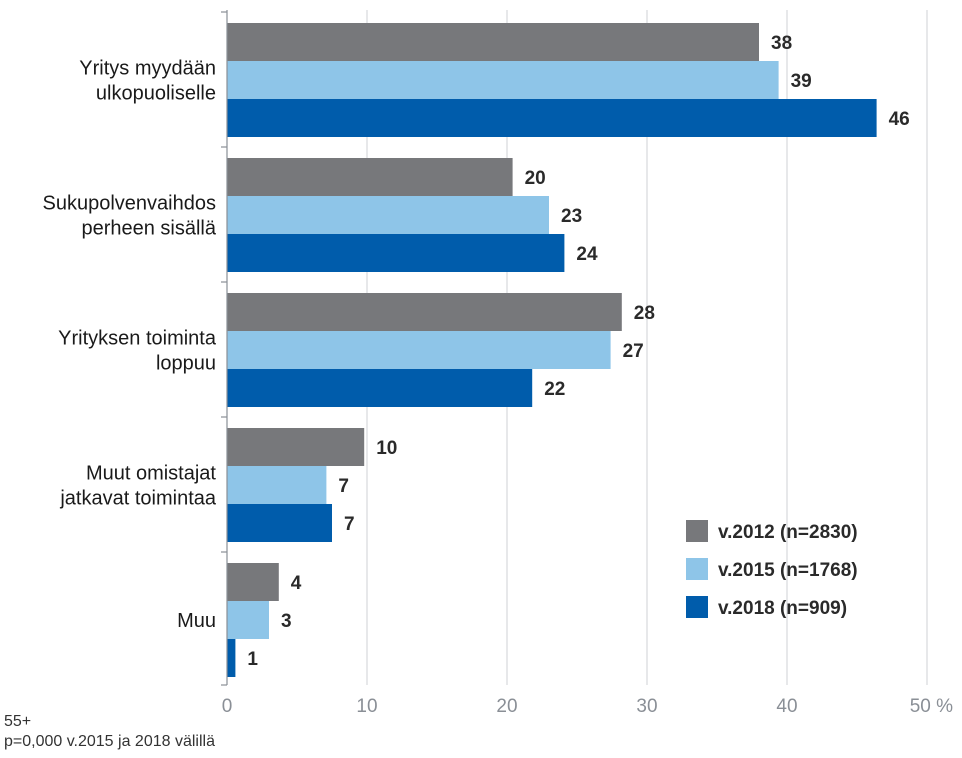 The height and width of the screenshot is (758, 962). Describe the element at coordinates (137, 339) in the screenshot. I see `category-label-2-0: Yrityksen toiminta` at that location.